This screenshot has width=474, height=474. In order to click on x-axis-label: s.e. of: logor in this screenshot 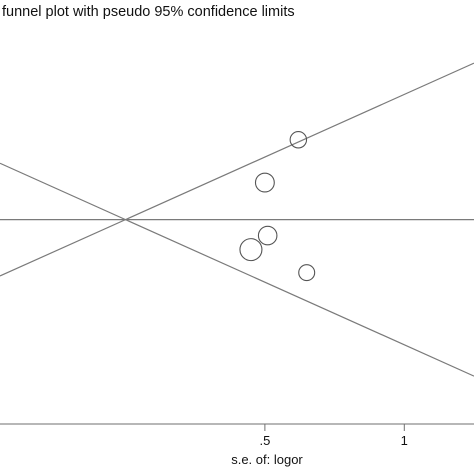, I will do `click(267, 459)`.